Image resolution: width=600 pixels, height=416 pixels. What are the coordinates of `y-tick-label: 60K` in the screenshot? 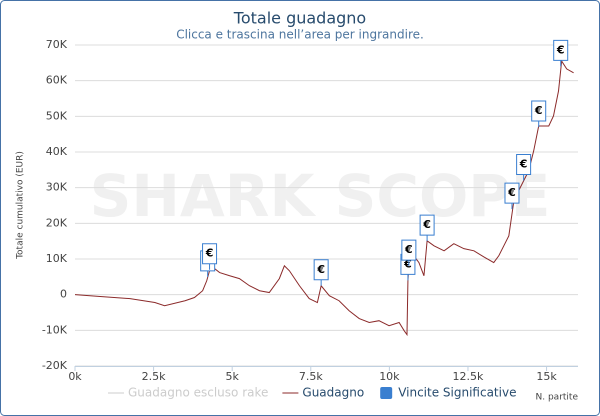 It's located at (57, 80).